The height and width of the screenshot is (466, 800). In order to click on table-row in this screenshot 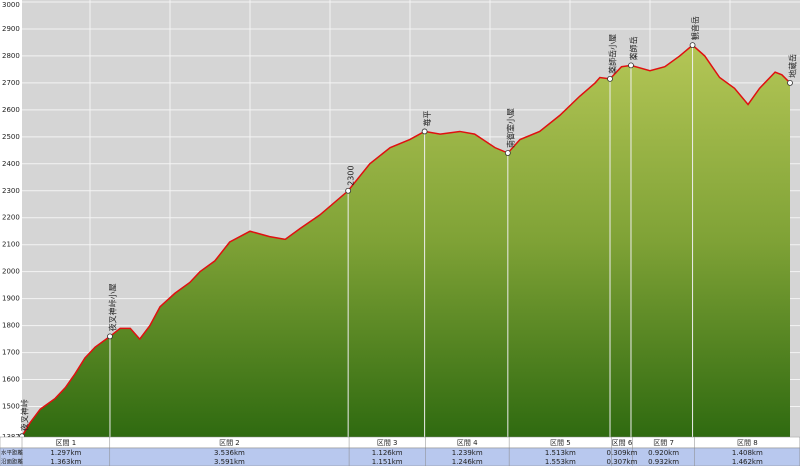, I will do `click(400, 456)`.